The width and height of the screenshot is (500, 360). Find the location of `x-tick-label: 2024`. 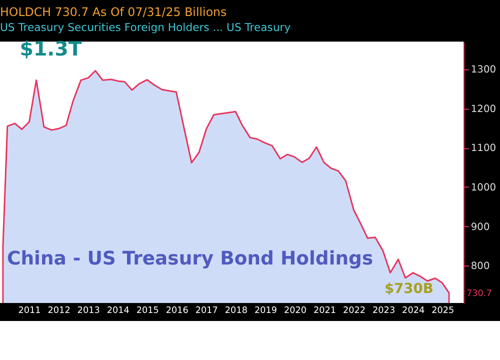

x-tick-label: 2024 is located at coordinates (413, 311).